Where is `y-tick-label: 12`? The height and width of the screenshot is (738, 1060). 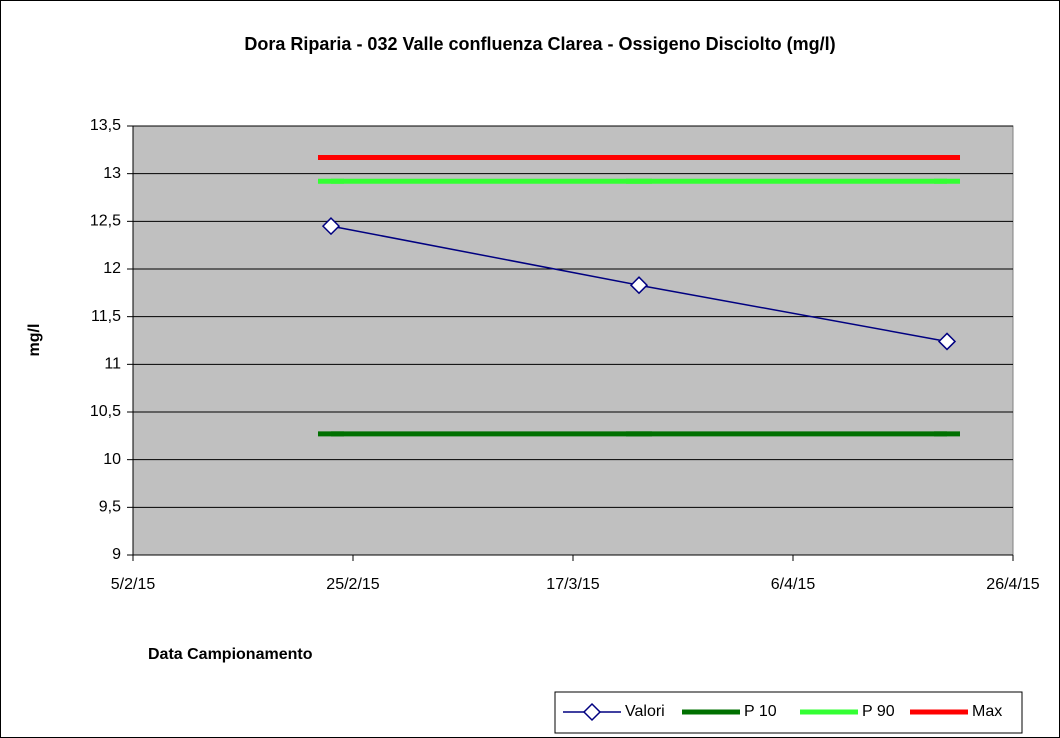
y-tick-label: 12 is located at coordinates (112, 268).